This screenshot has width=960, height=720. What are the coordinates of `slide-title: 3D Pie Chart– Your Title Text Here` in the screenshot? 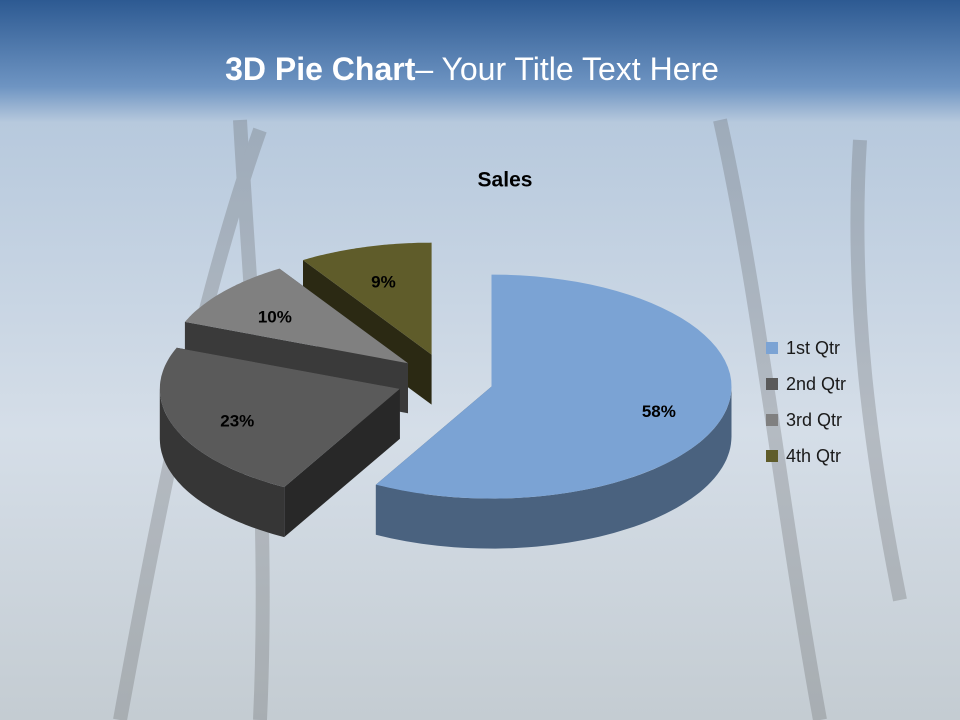 It's located at (472, 69).